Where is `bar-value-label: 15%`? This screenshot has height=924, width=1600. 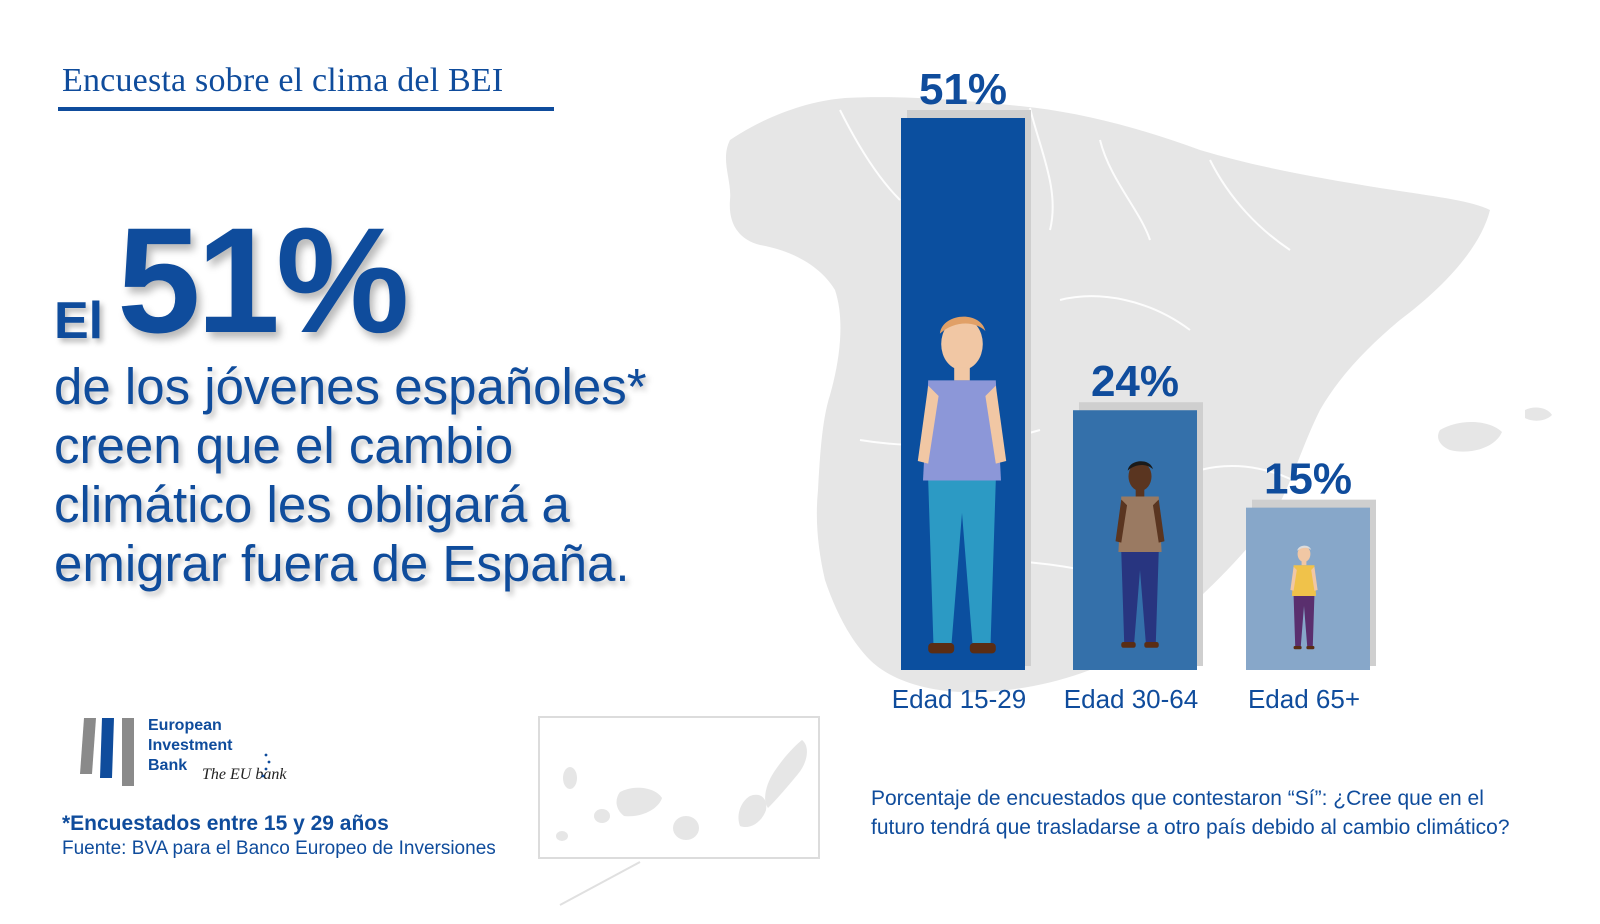
bar-value-label: 15% is located at coordinates (1308, 479).